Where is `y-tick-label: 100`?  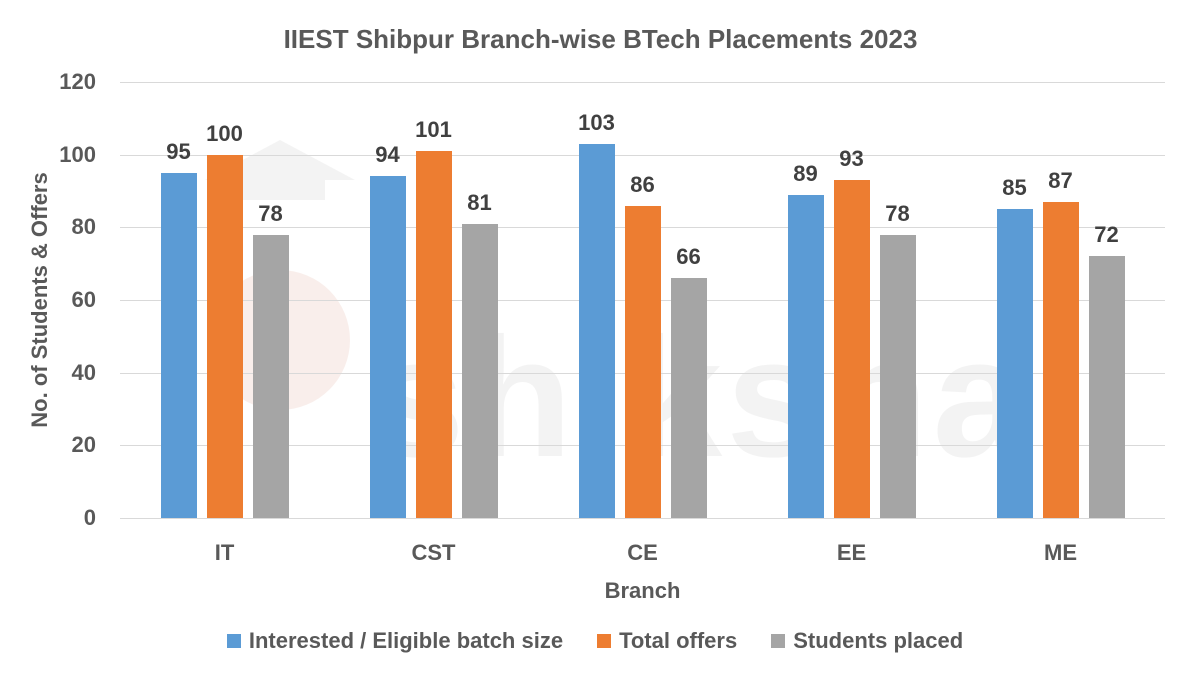
y-tick-label: 100 is located at coordinates (77, 154).